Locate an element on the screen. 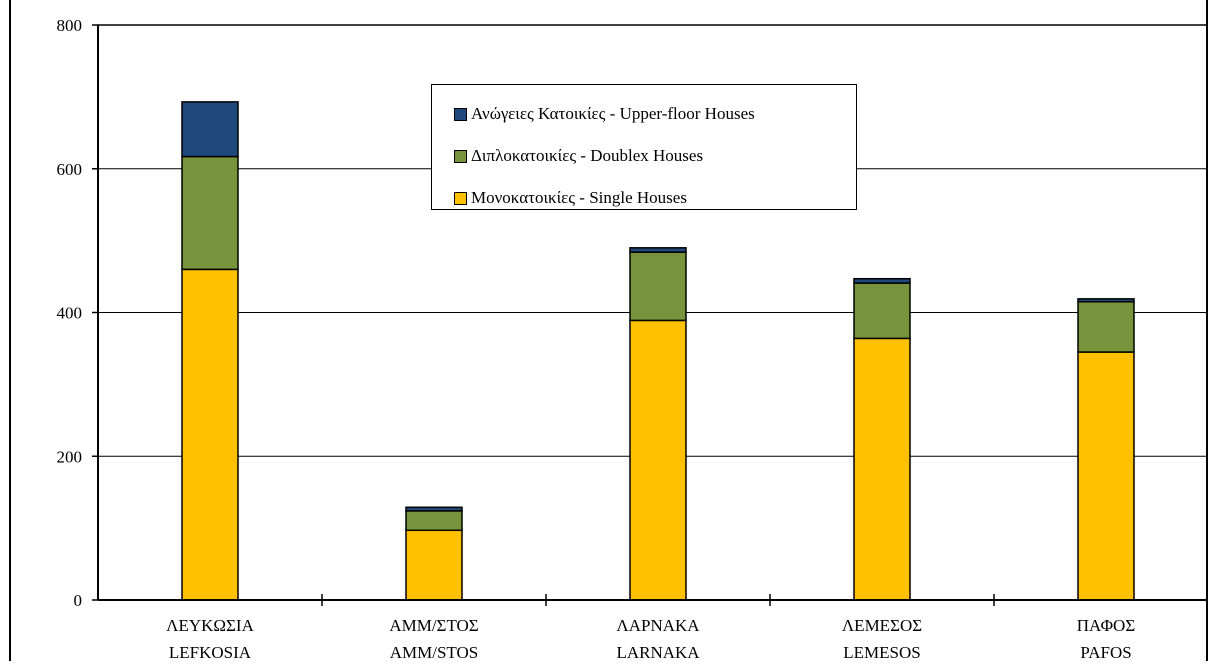 The image size is (1208, 666). x-tick-label-greek: ΑΜΜ/ΣΤΟΣ is located at coordinates (433, 625).